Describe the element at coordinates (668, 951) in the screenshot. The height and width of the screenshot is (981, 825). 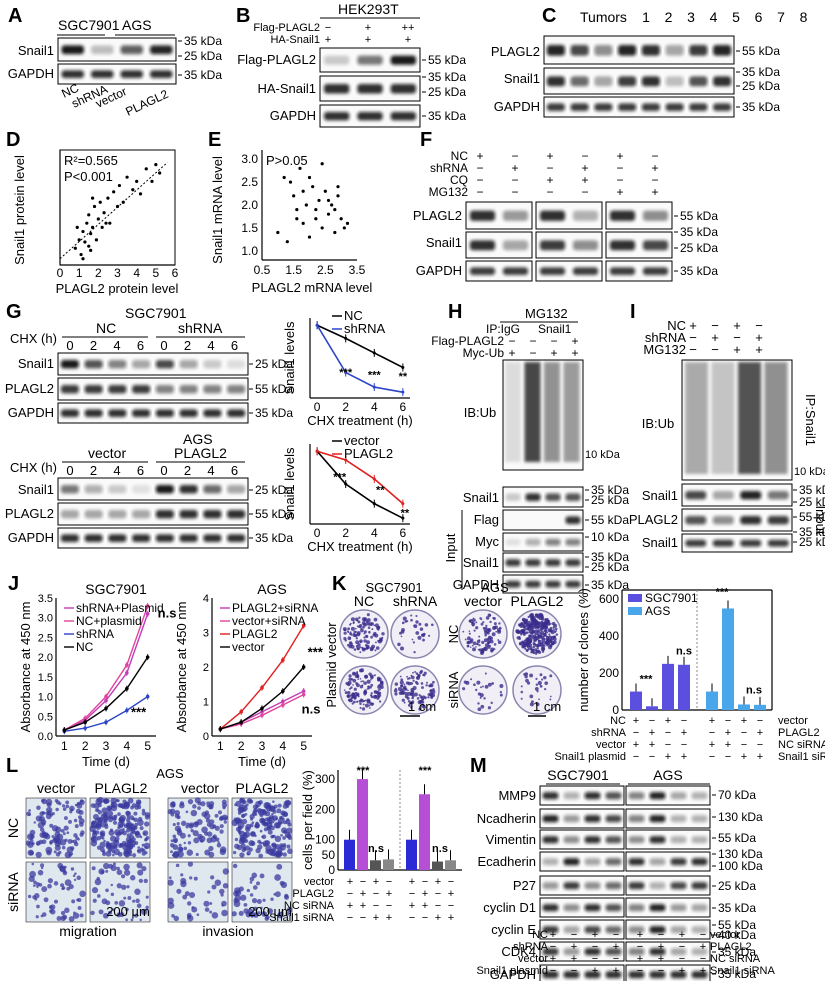
I see `blot-cdk4` at that location.